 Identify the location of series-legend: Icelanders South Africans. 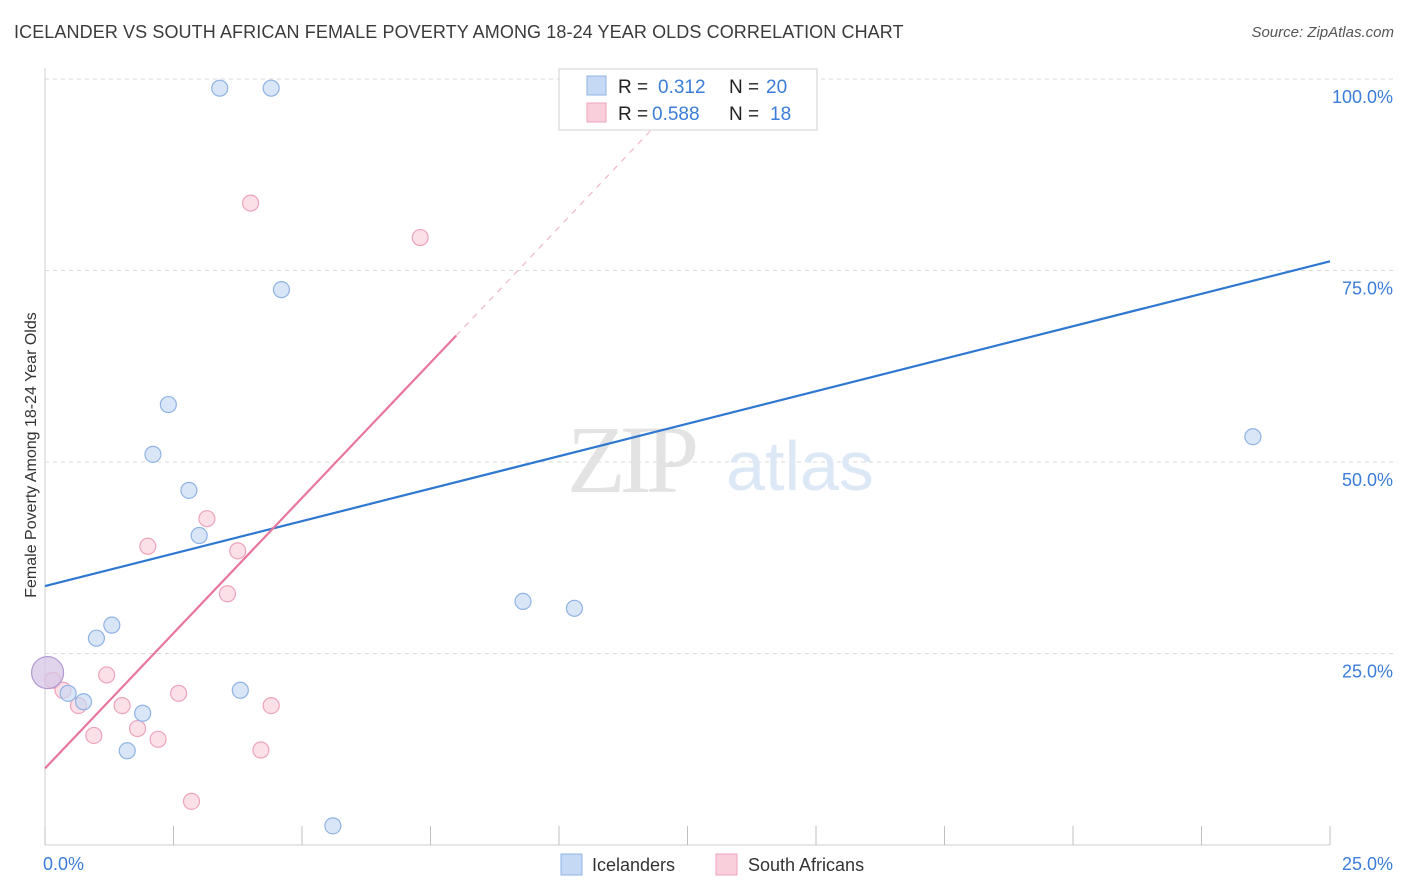
(712, 864).